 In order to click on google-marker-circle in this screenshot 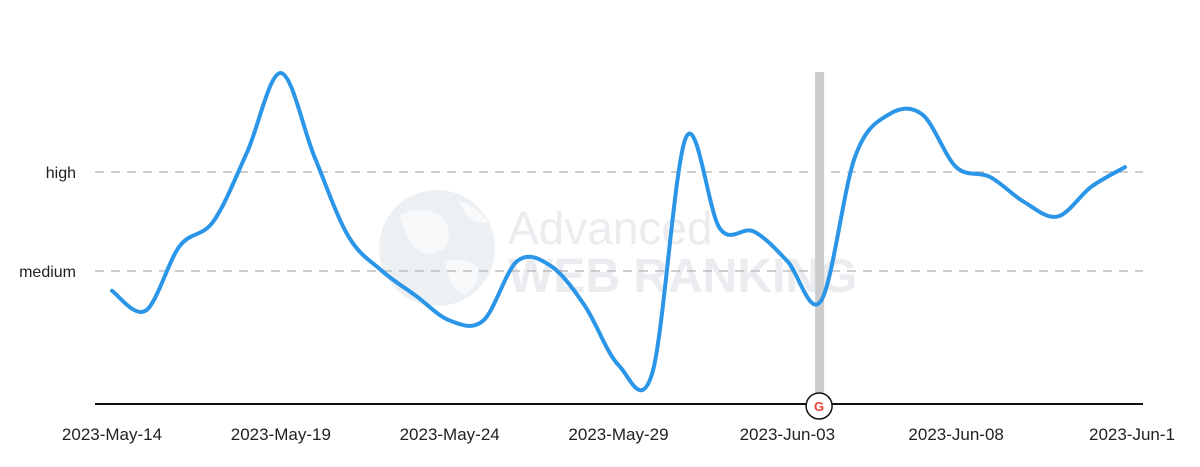, I will do `click(819, 406)`.